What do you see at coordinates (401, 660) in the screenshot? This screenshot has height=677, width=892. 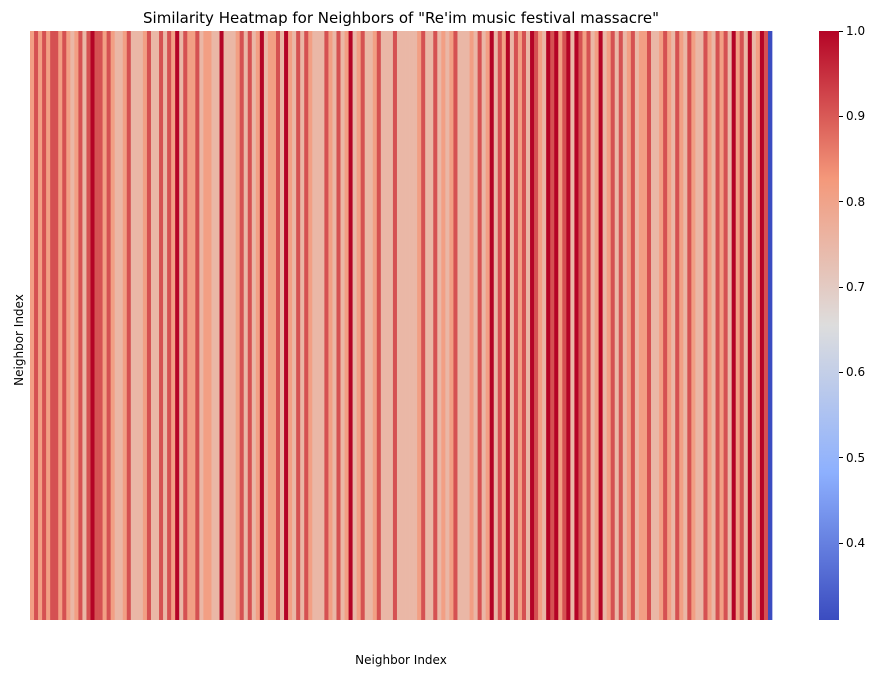 I see `x-axis-label: Neighbor Index` at bounding box center [401, 660].